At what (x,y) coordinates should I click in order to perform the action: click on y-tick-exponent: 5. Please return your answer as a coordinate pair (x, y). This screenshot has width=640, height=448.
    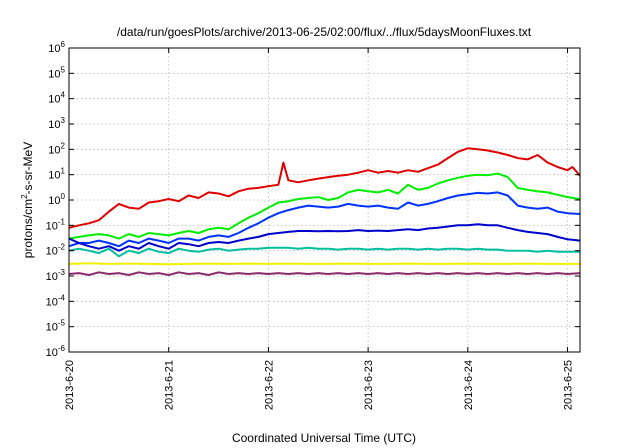
    Looking at the image, I should click on (63, 69).